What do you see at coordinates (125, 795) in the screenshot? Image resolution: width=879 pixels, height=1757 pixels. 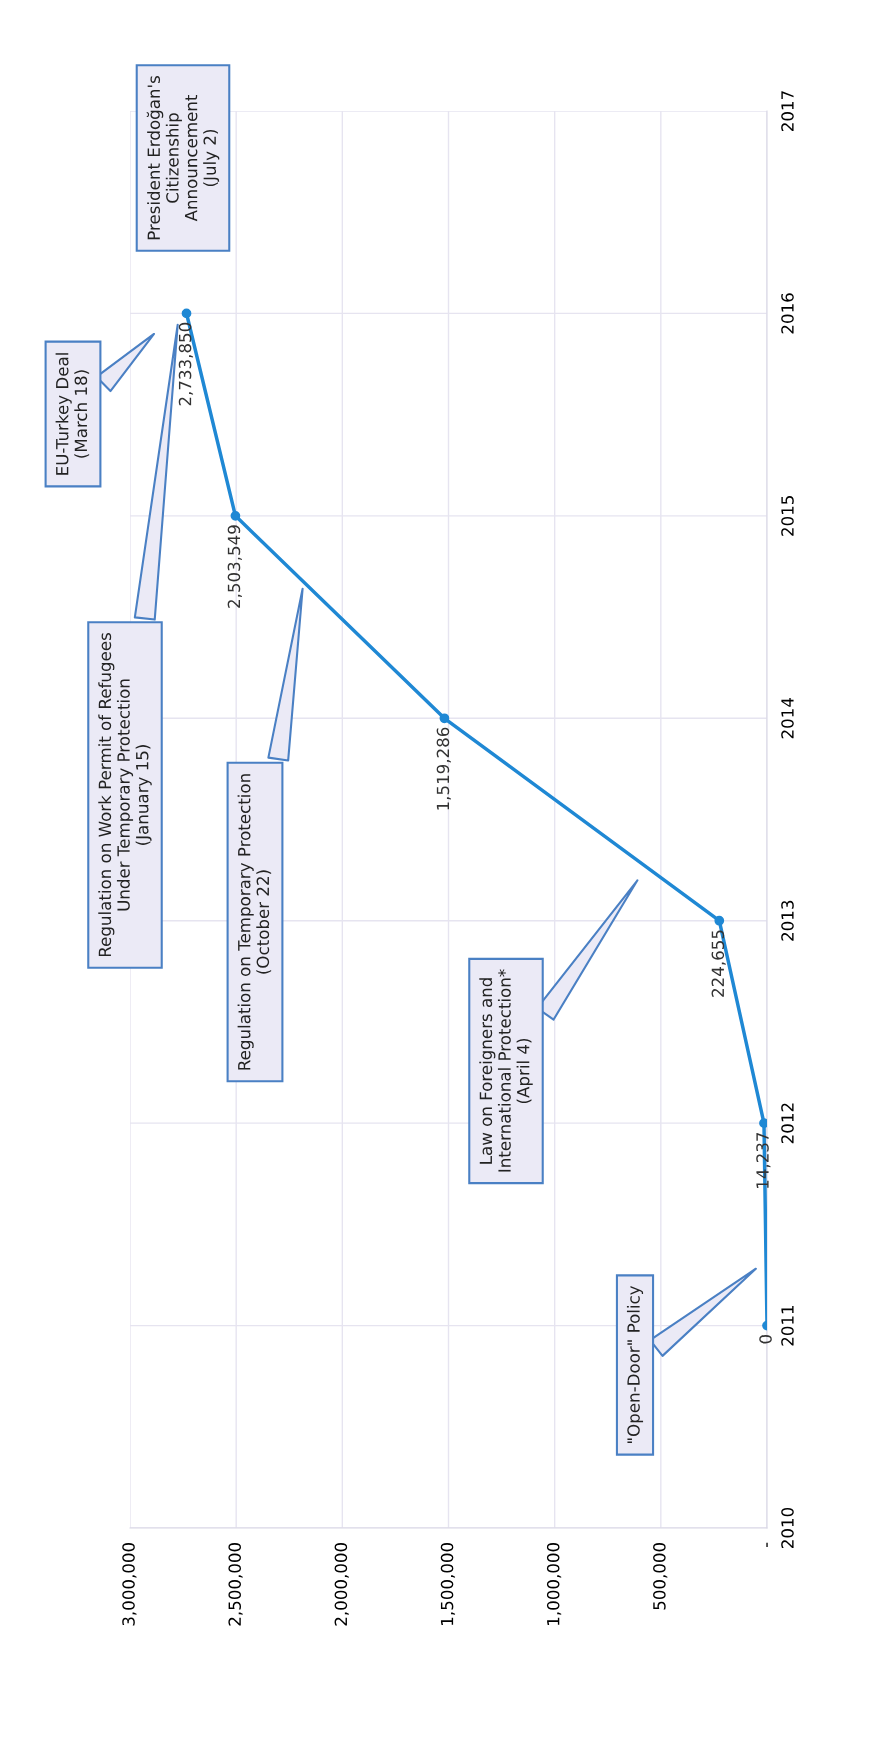 I see `annotation: Regulation on Work Permit of Refugees Under Temporary Protection (January 15)` at bounding box center [125, 795].